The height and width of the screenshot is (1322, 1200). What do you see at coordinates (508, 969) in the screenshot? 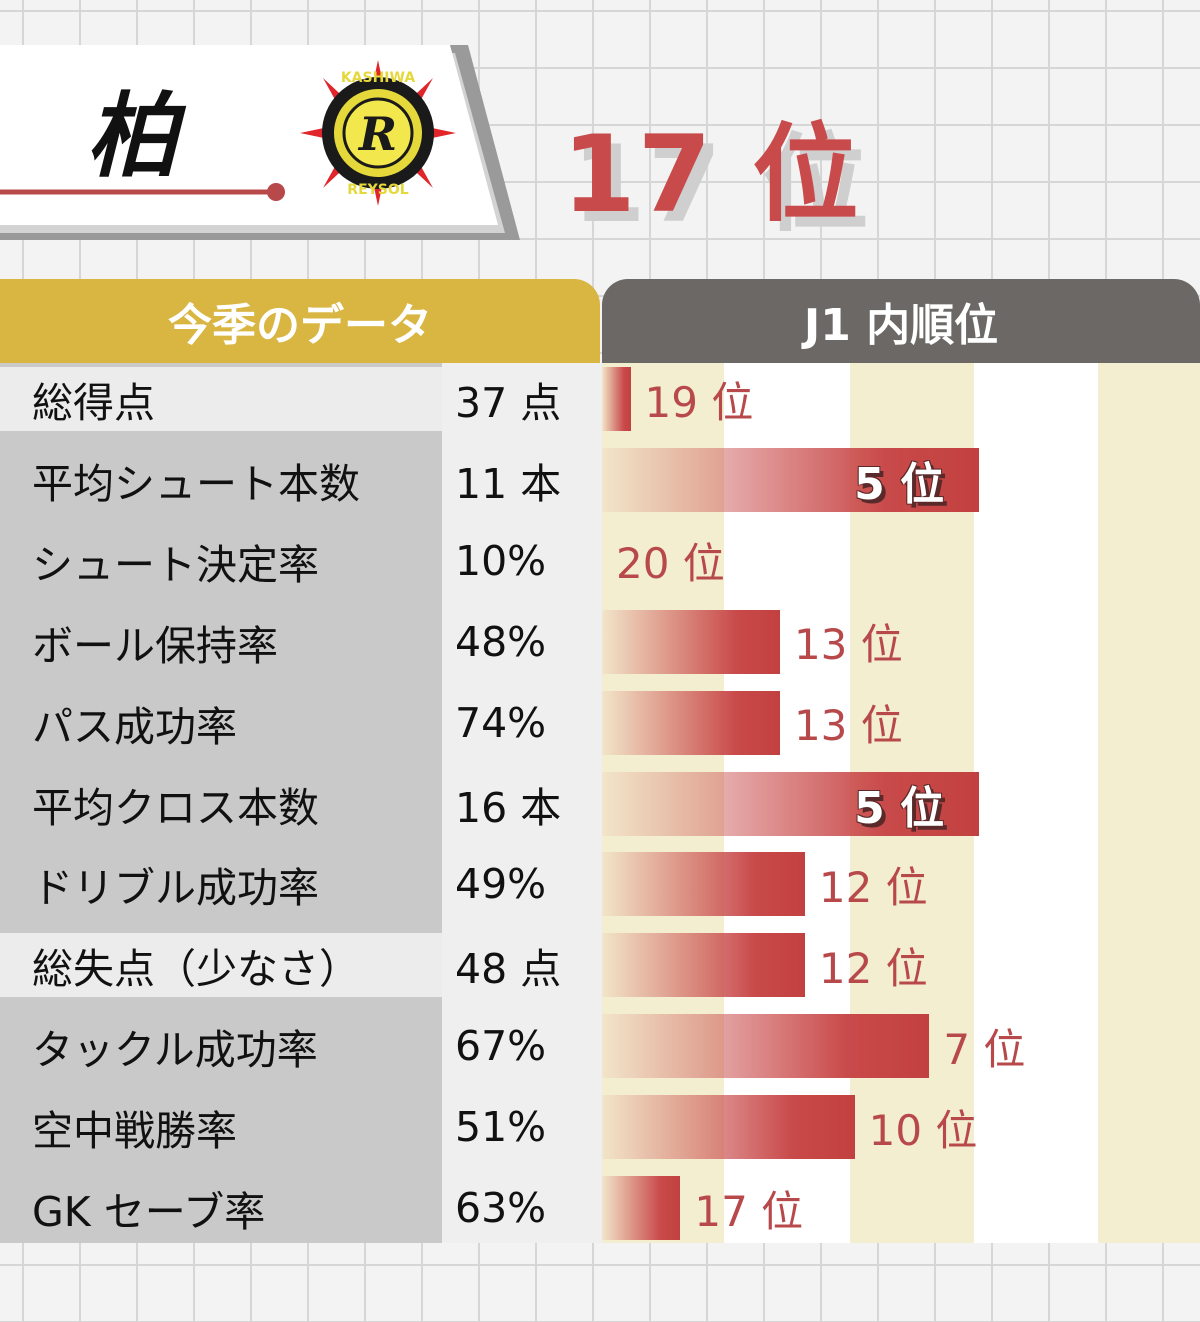
I see `stat-value: 48 点` at bounding box center [508, 969].